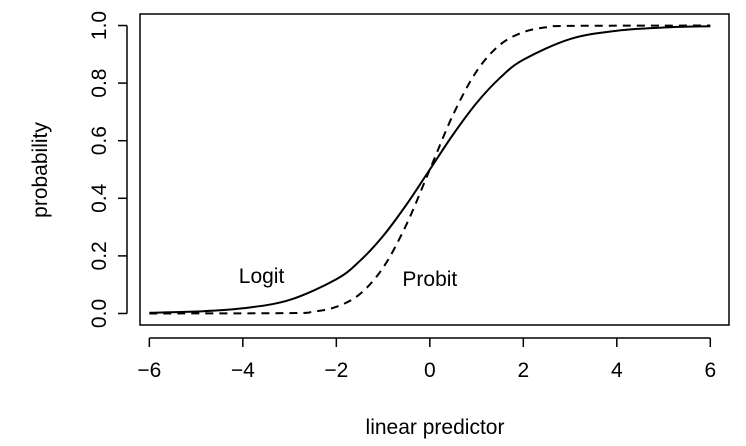 The height and width of the screenshot is (446, 746). Describe the element at coordinates (429, 279) in the screenshot. I see `annotation-probit: Probit` at that location.